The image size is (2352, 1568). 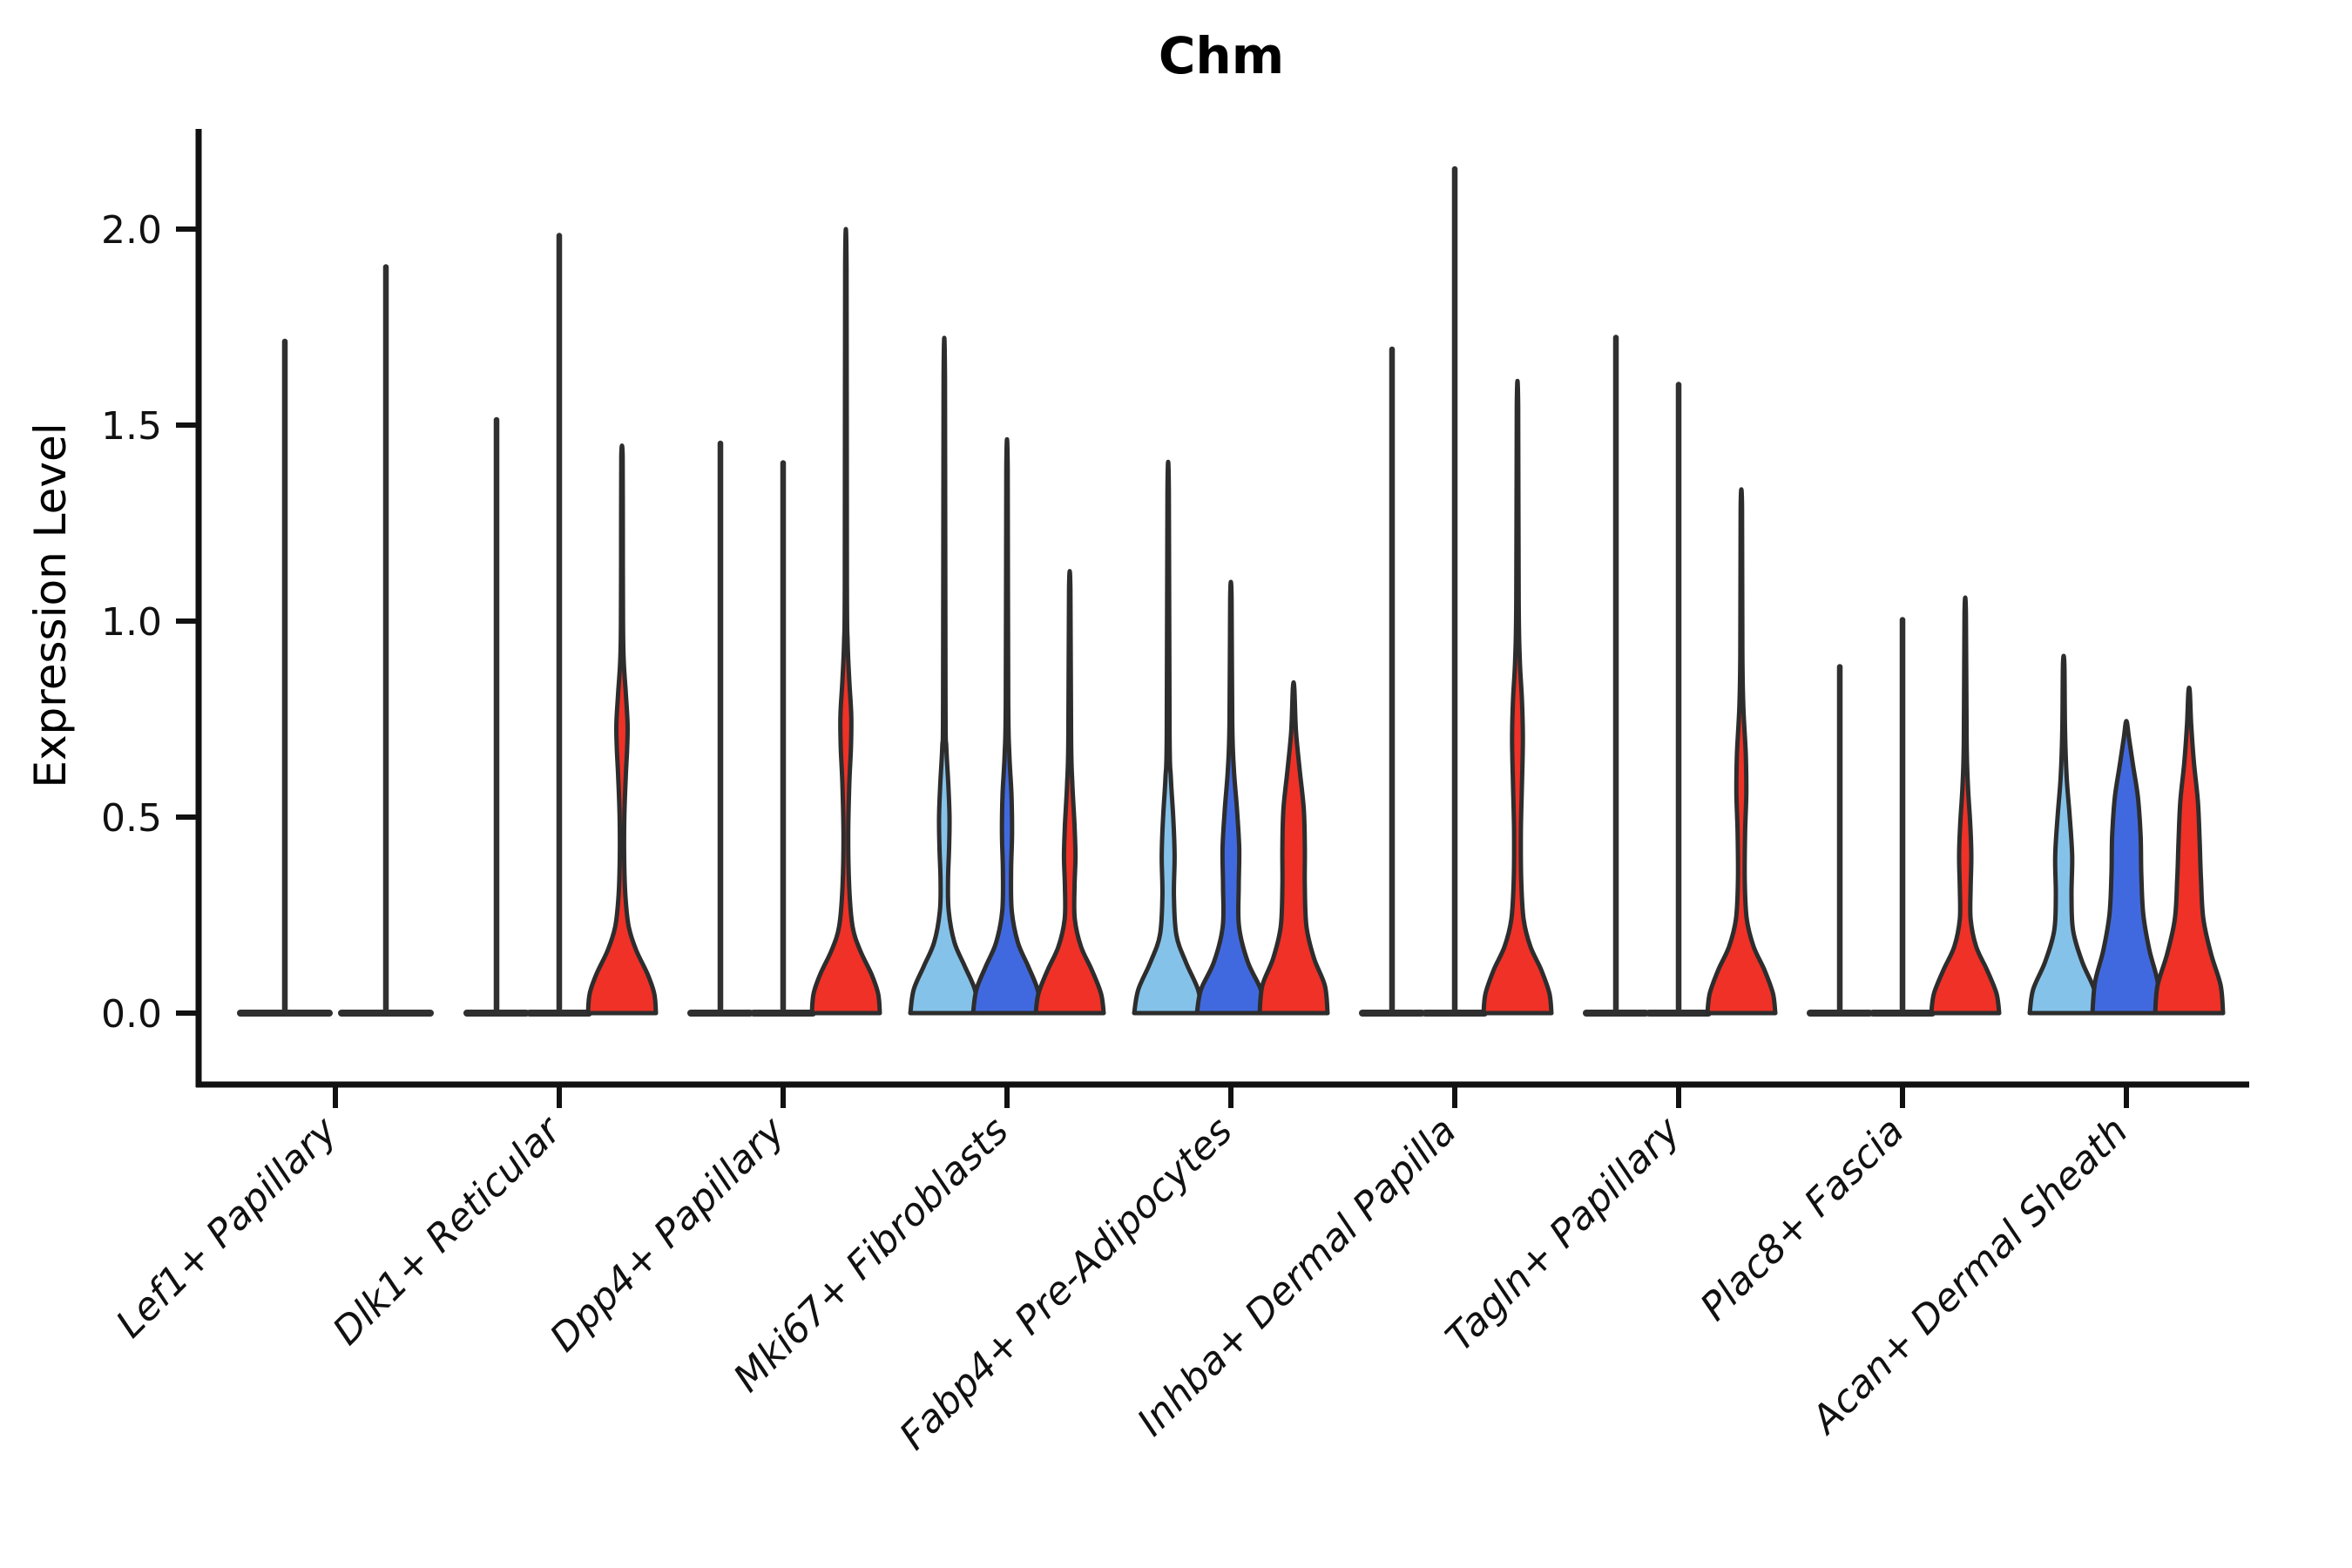 I want to click on violin-acan-dermal-sheath-darkblue, so click(x=2126, y=867).